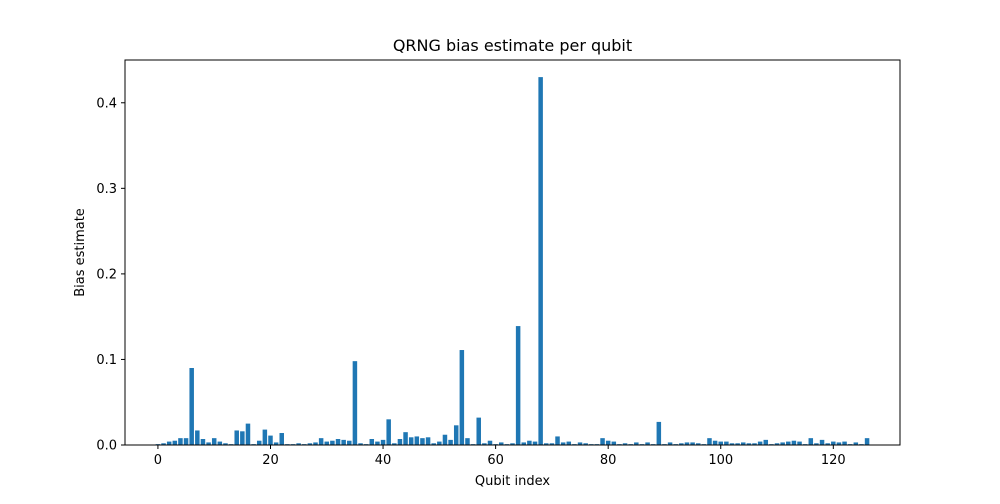 The width and height of the screenshot is (1000, 504). I want to click on chart-title: QRNG bias estimate per qubit, so click(512, 45).